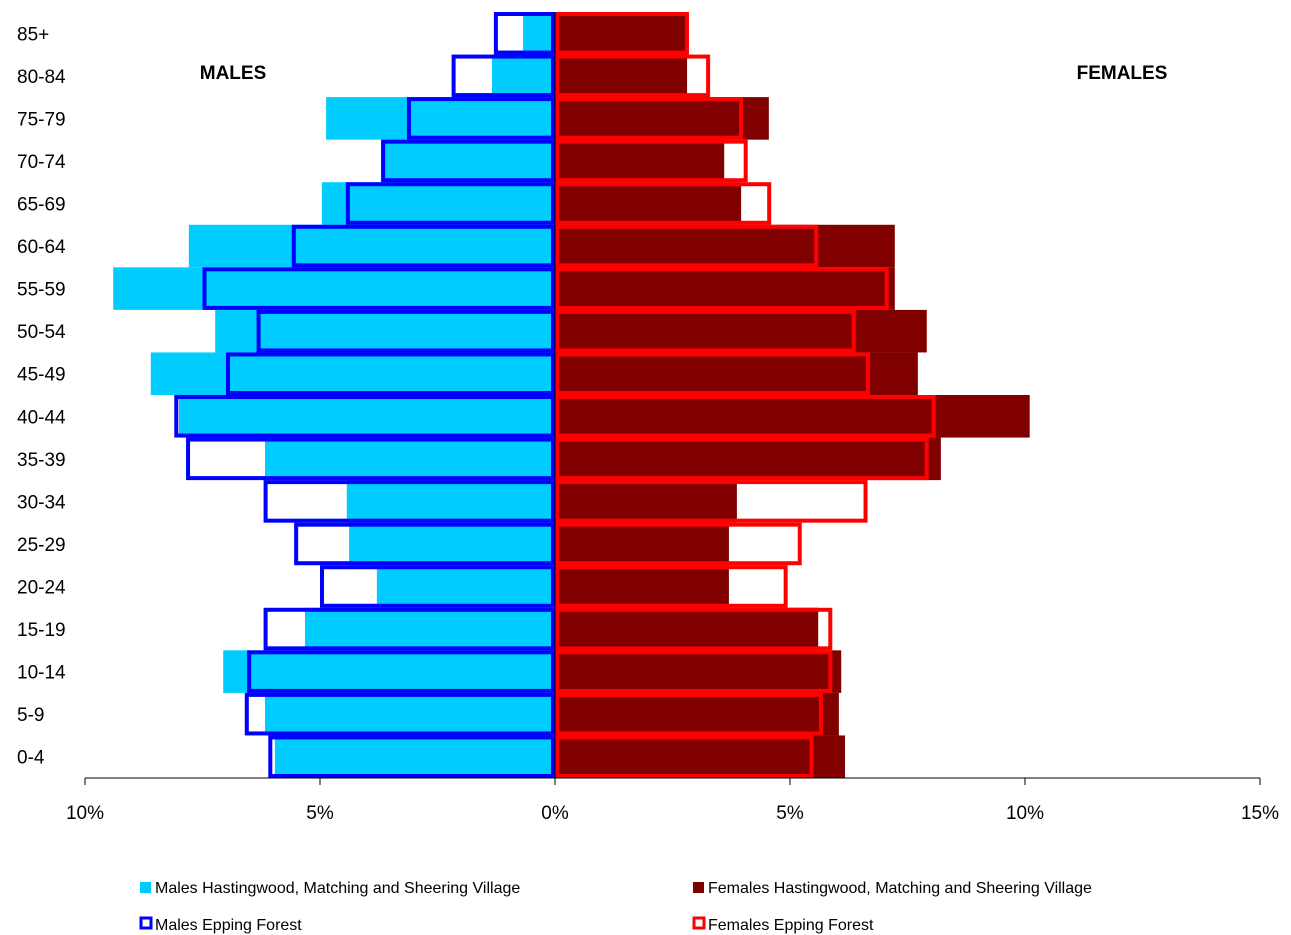 The image size is (1291, 935). I want to click on age-group-label: 35-39, so click(41, 460).